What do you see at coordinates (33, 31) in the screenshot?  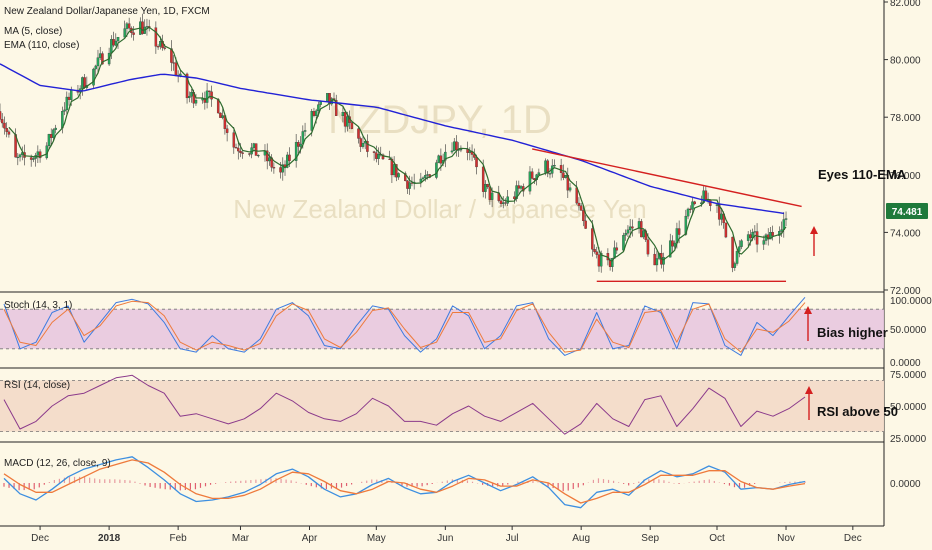 I see `ma-indicator-label: MA (5, close)` at bounding box center [33, 31].